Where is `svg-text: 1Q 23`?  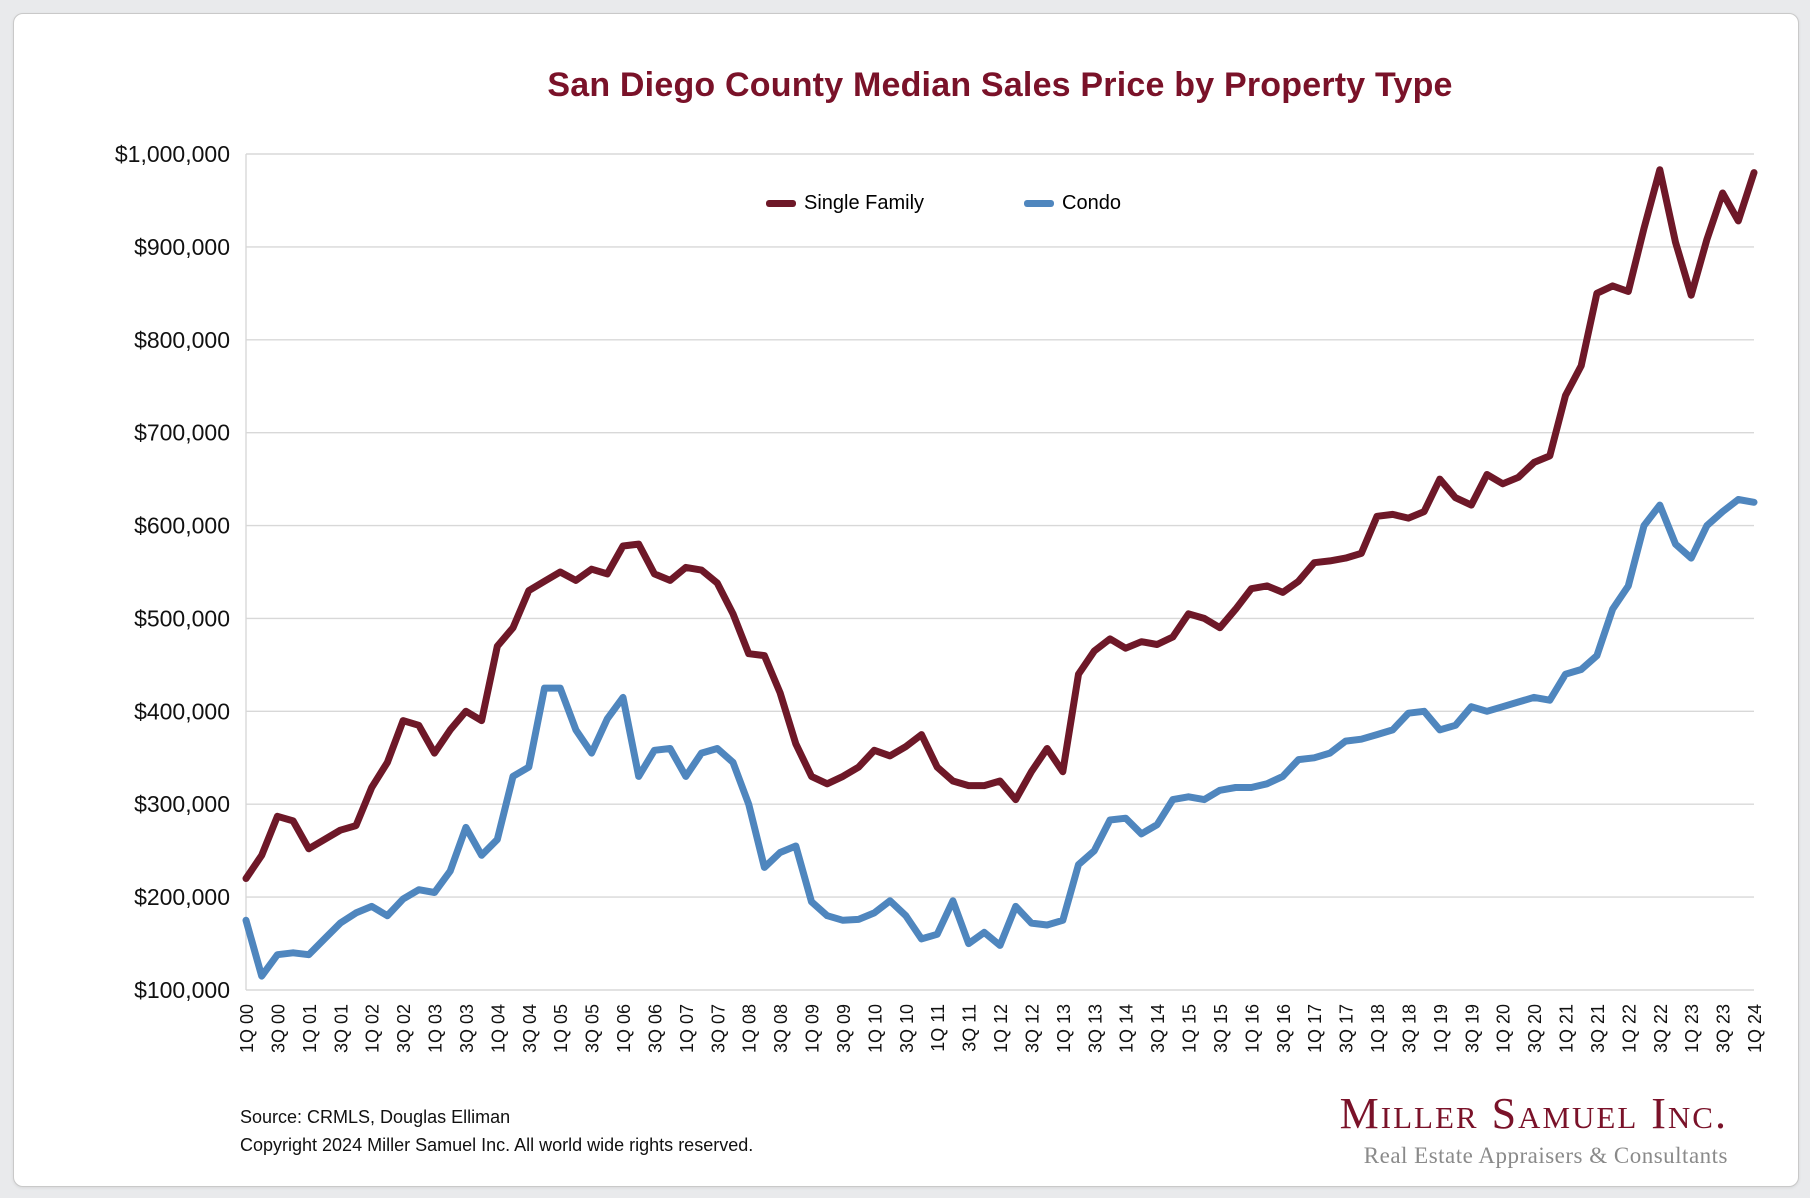
svg-text: 1Q 23 is located at coordinates (1692, 1028).